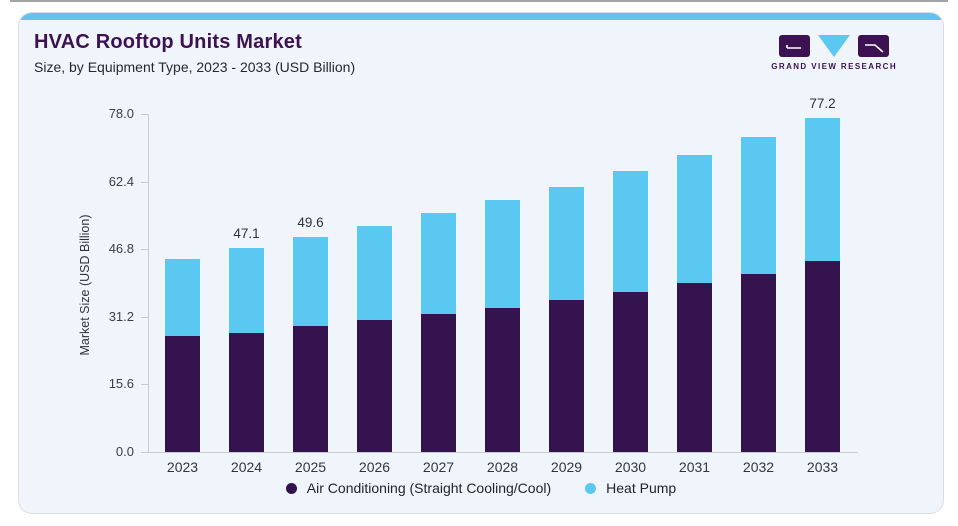 This screenshot has width=958, height=526. I want to click on x-tick-label: 2028, so click(502, 467).